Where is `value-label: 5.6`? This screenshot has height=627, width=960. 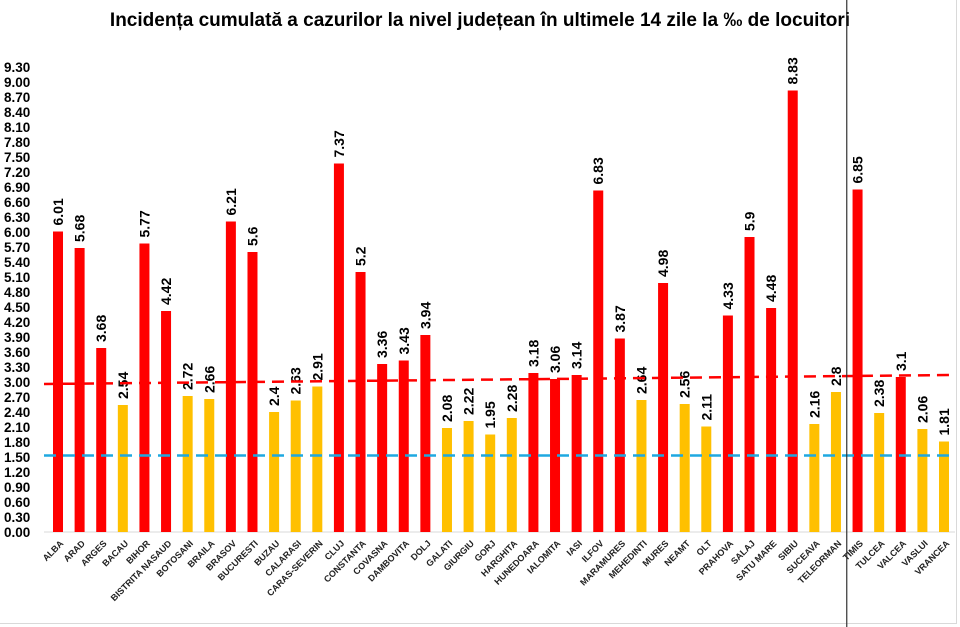
value-label: 5.6 is located at coordinates (252, 236).